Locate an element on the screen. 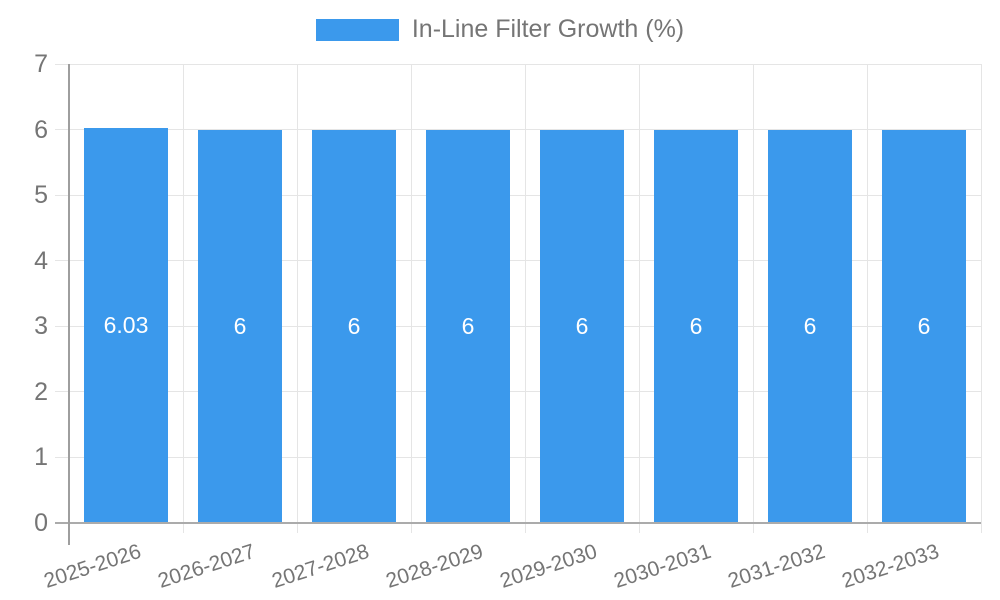 The height and width of the screenshot is (600, 1000). bar-2026-2027: 6 is located at coordinates (240, 326).